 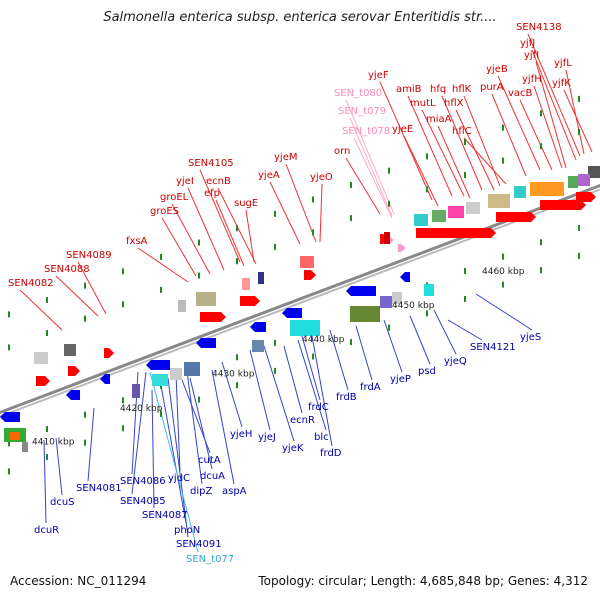 What do you see at coordinates (492, 87) in the screenshot?
I see `gene-label: purA` at bounding box center [492, 87].